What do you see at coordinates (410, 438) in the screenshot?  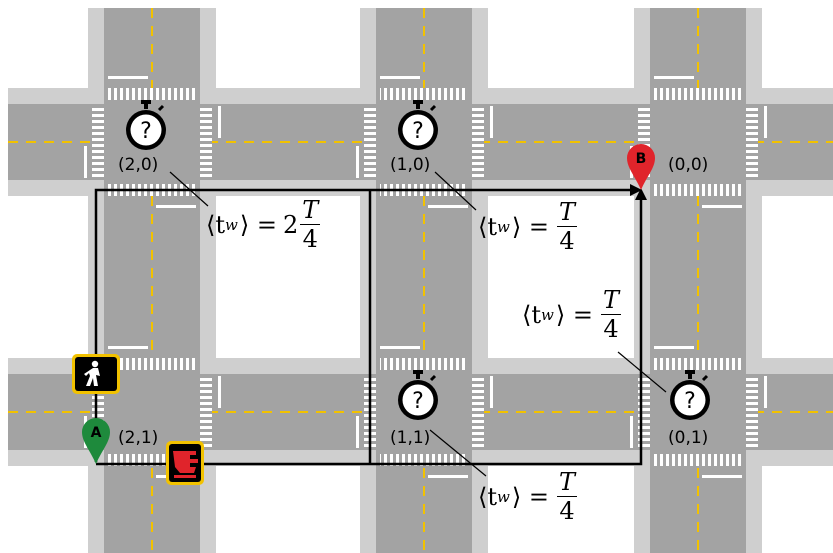 I see `coord-label-1-1: (1,1)` at bounding box center [410, 438].